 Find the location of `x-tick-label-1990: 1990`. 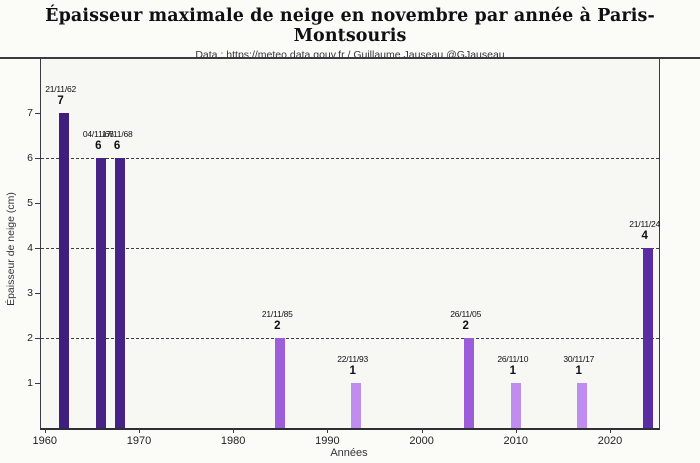

x-tick-label-1990: 1990 is located at coordinates (327, 441).